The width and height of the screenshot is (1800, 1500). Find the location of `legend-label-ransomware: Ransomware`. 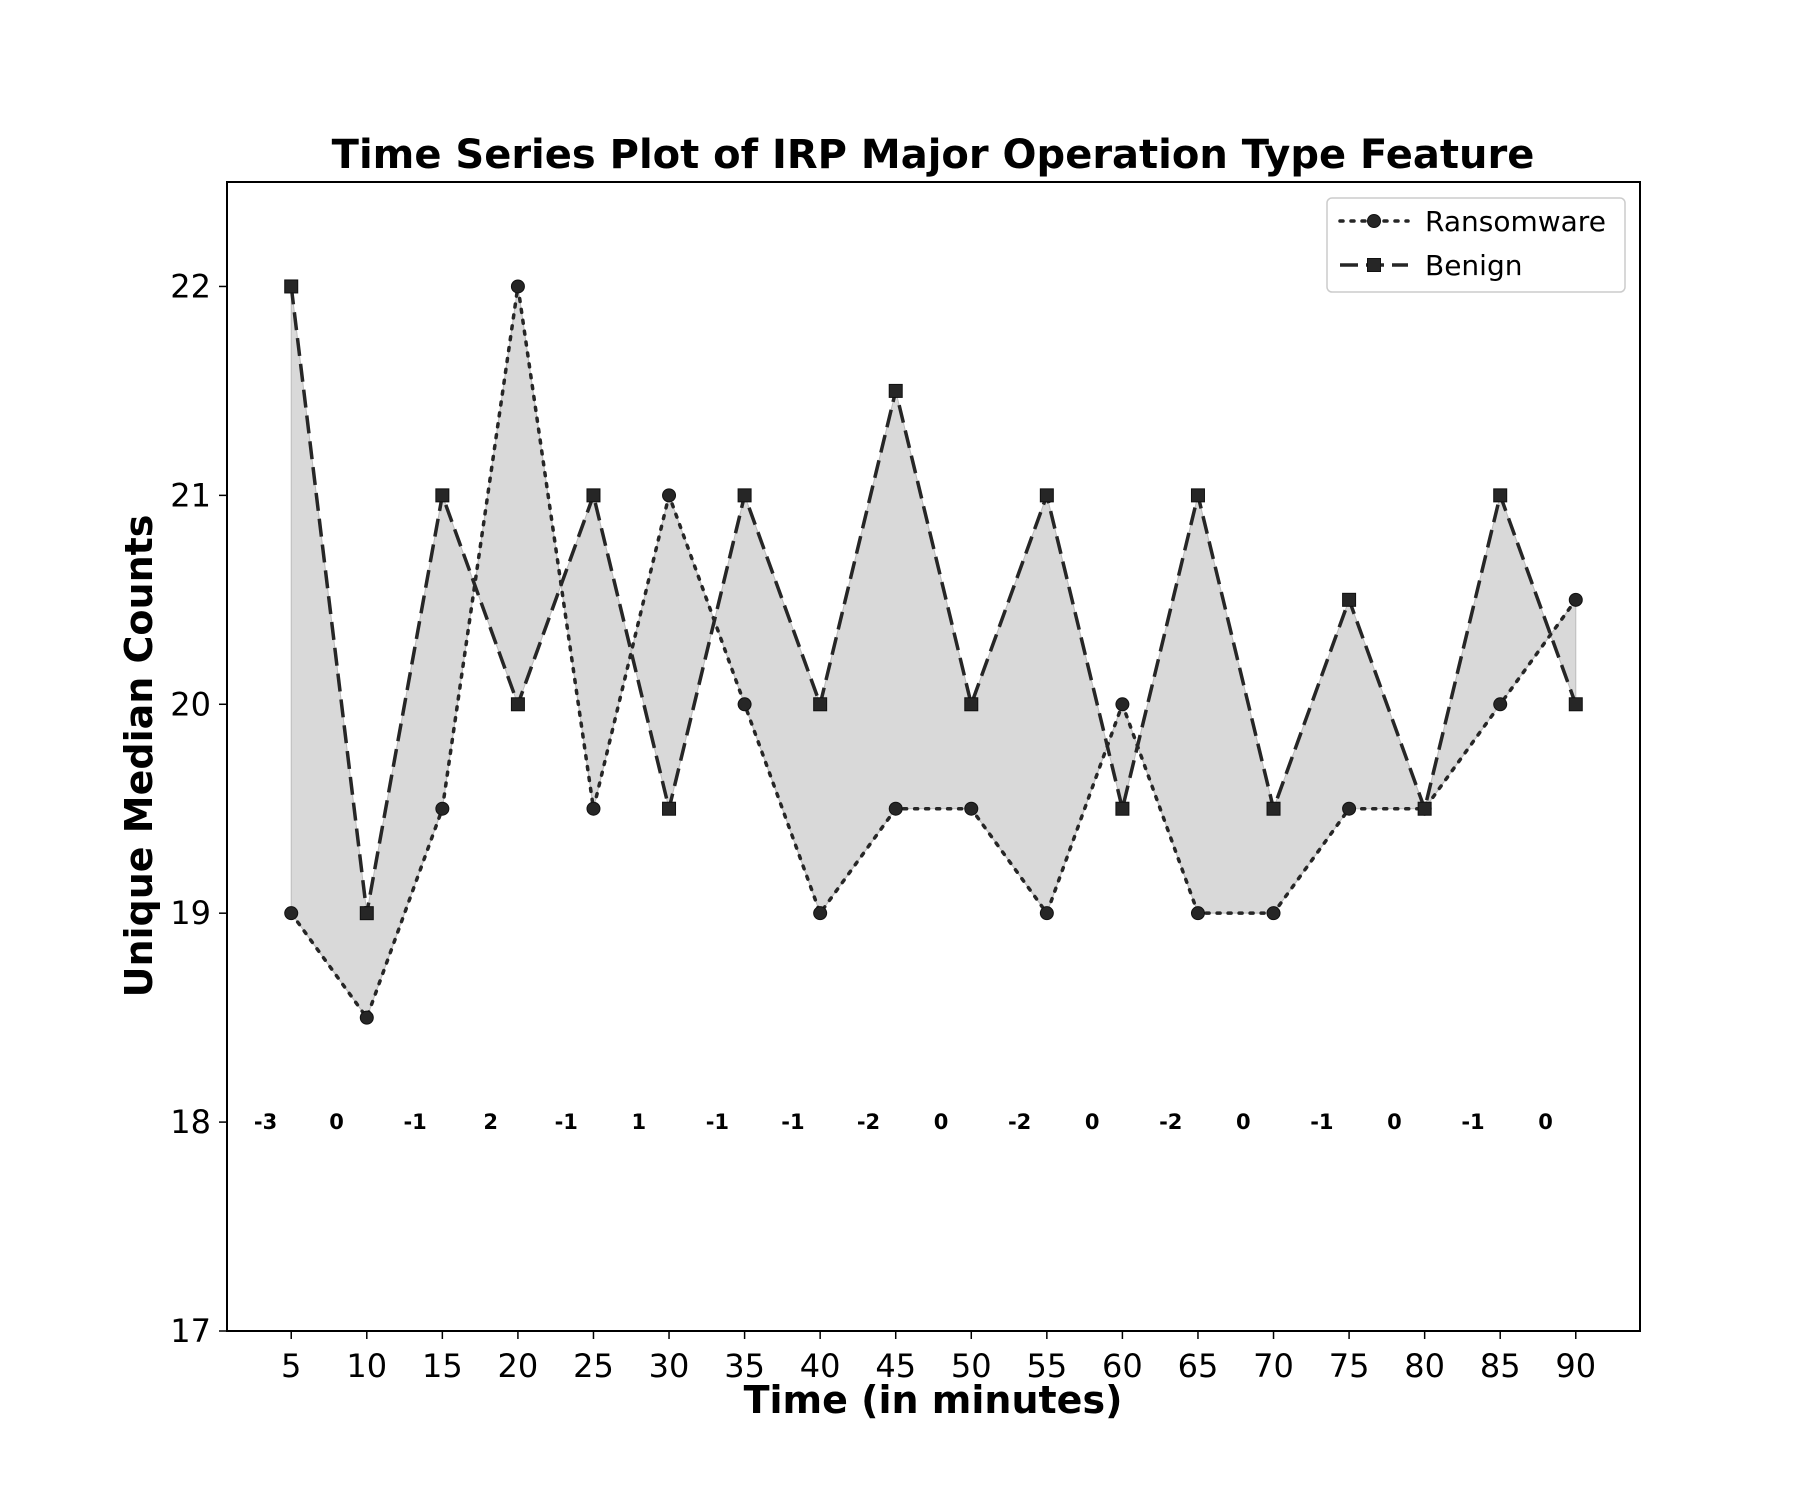

legend-label-ransomware: Ransomware is located at coordinates (1515, 221).